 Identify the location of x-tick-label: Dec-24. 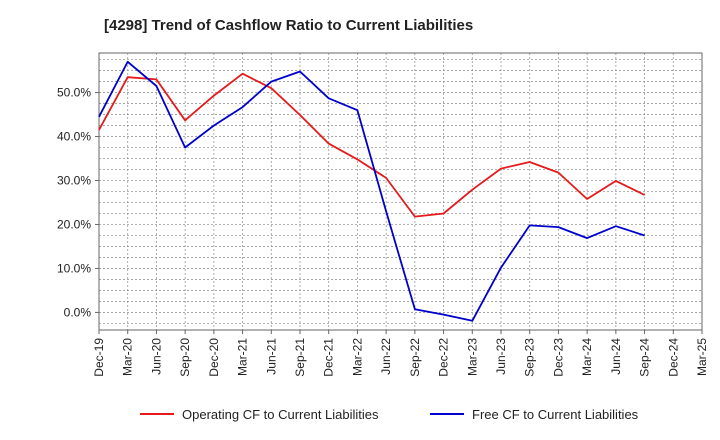
(673, 357).